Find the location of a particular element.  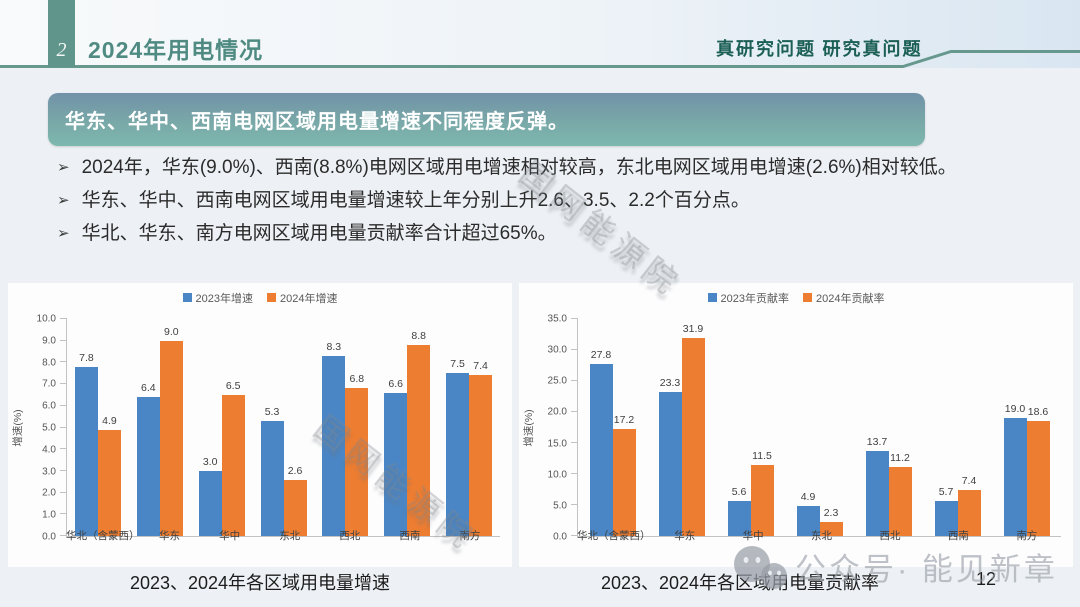

bar: 13.7 is located at coordinates (877, 486).